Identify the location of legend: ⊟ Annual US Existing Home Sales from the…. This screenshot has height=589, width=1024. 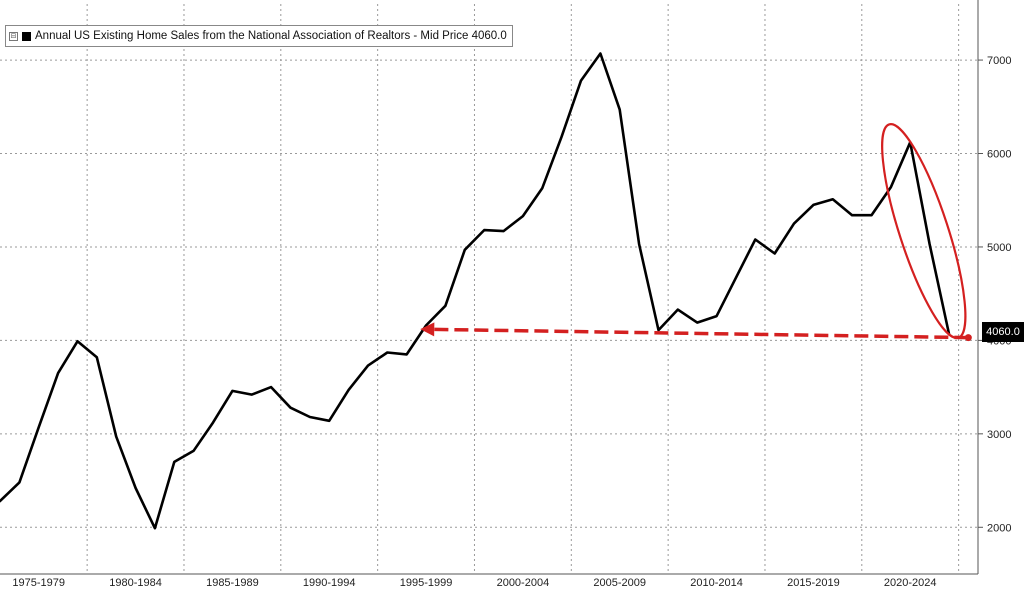
(259, 36).